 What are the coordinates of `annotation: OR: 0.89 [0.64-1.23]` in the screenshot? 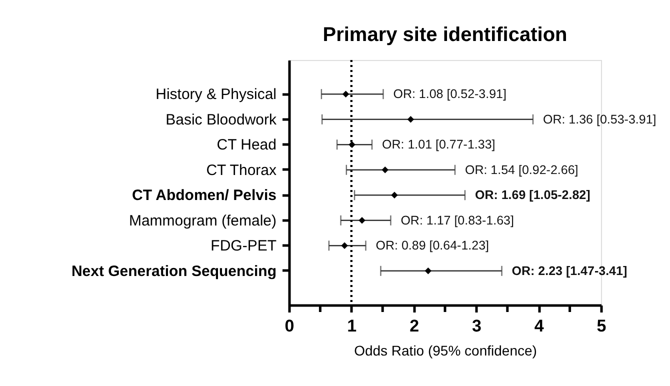 It's located at (433, 245).